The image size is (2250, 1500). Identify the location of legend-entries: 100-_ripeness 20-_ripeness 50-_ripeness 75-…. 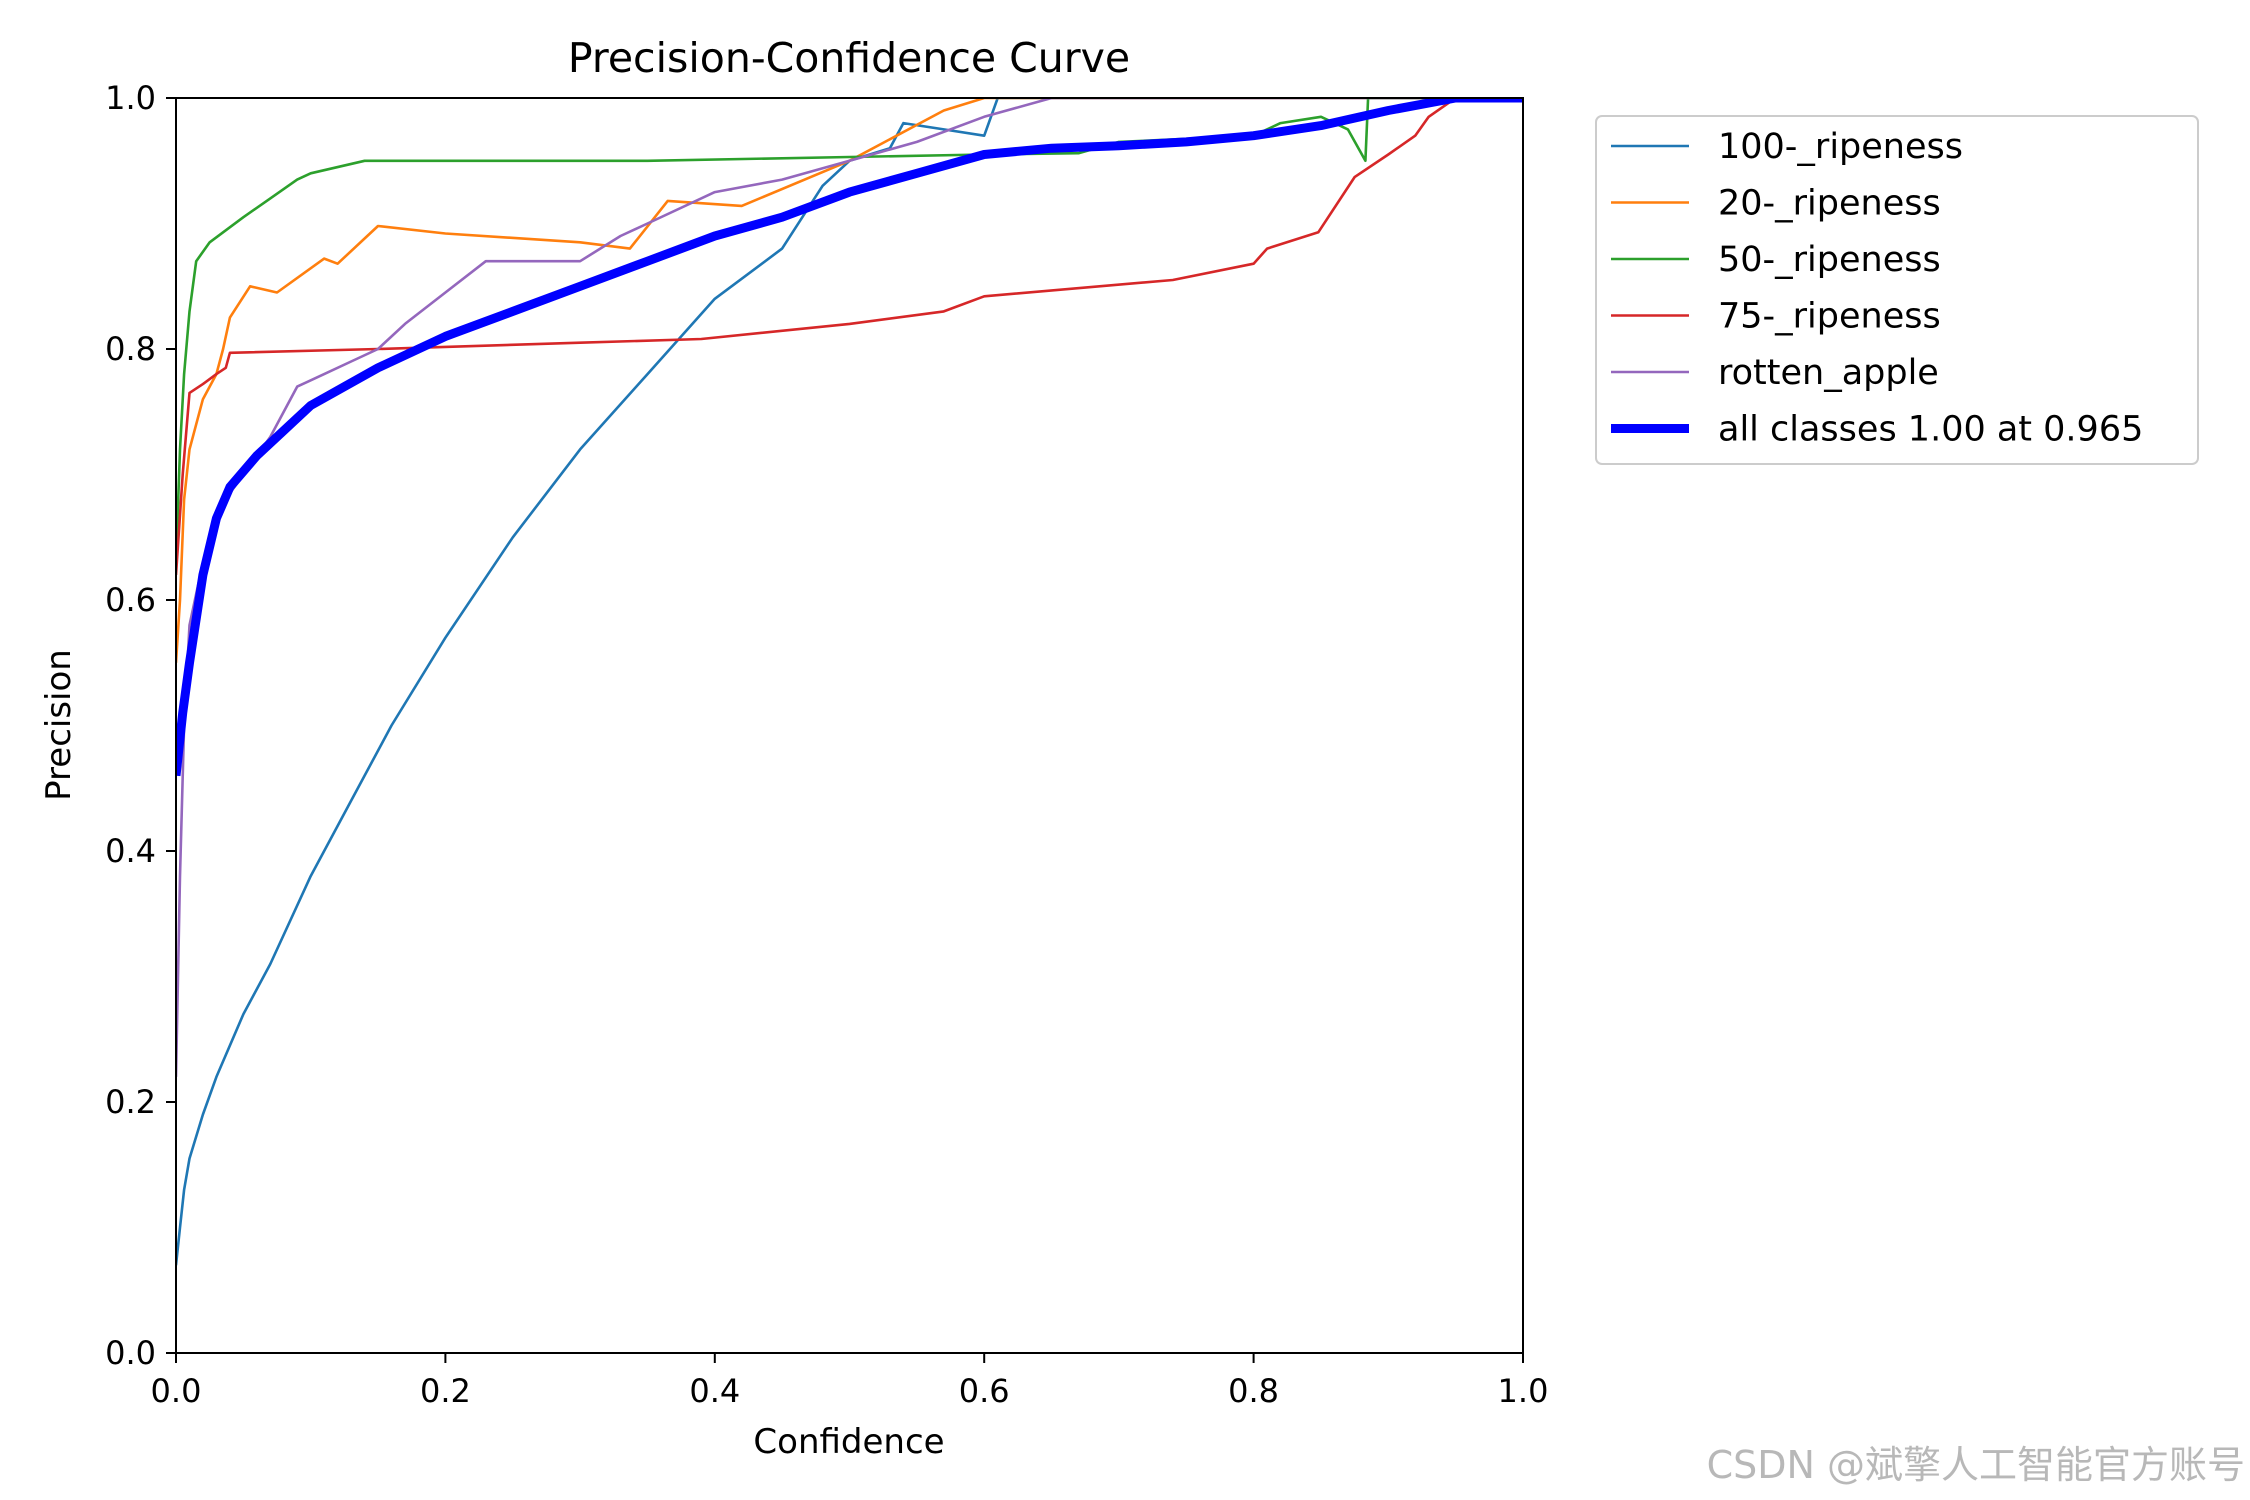
(1877, 288).